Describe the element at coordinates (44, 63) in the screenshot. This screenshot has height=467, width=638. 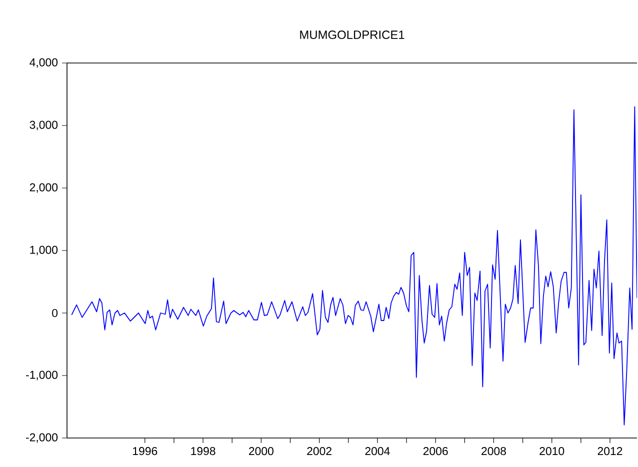
I see `y-tick-label: 4,000` at that location.